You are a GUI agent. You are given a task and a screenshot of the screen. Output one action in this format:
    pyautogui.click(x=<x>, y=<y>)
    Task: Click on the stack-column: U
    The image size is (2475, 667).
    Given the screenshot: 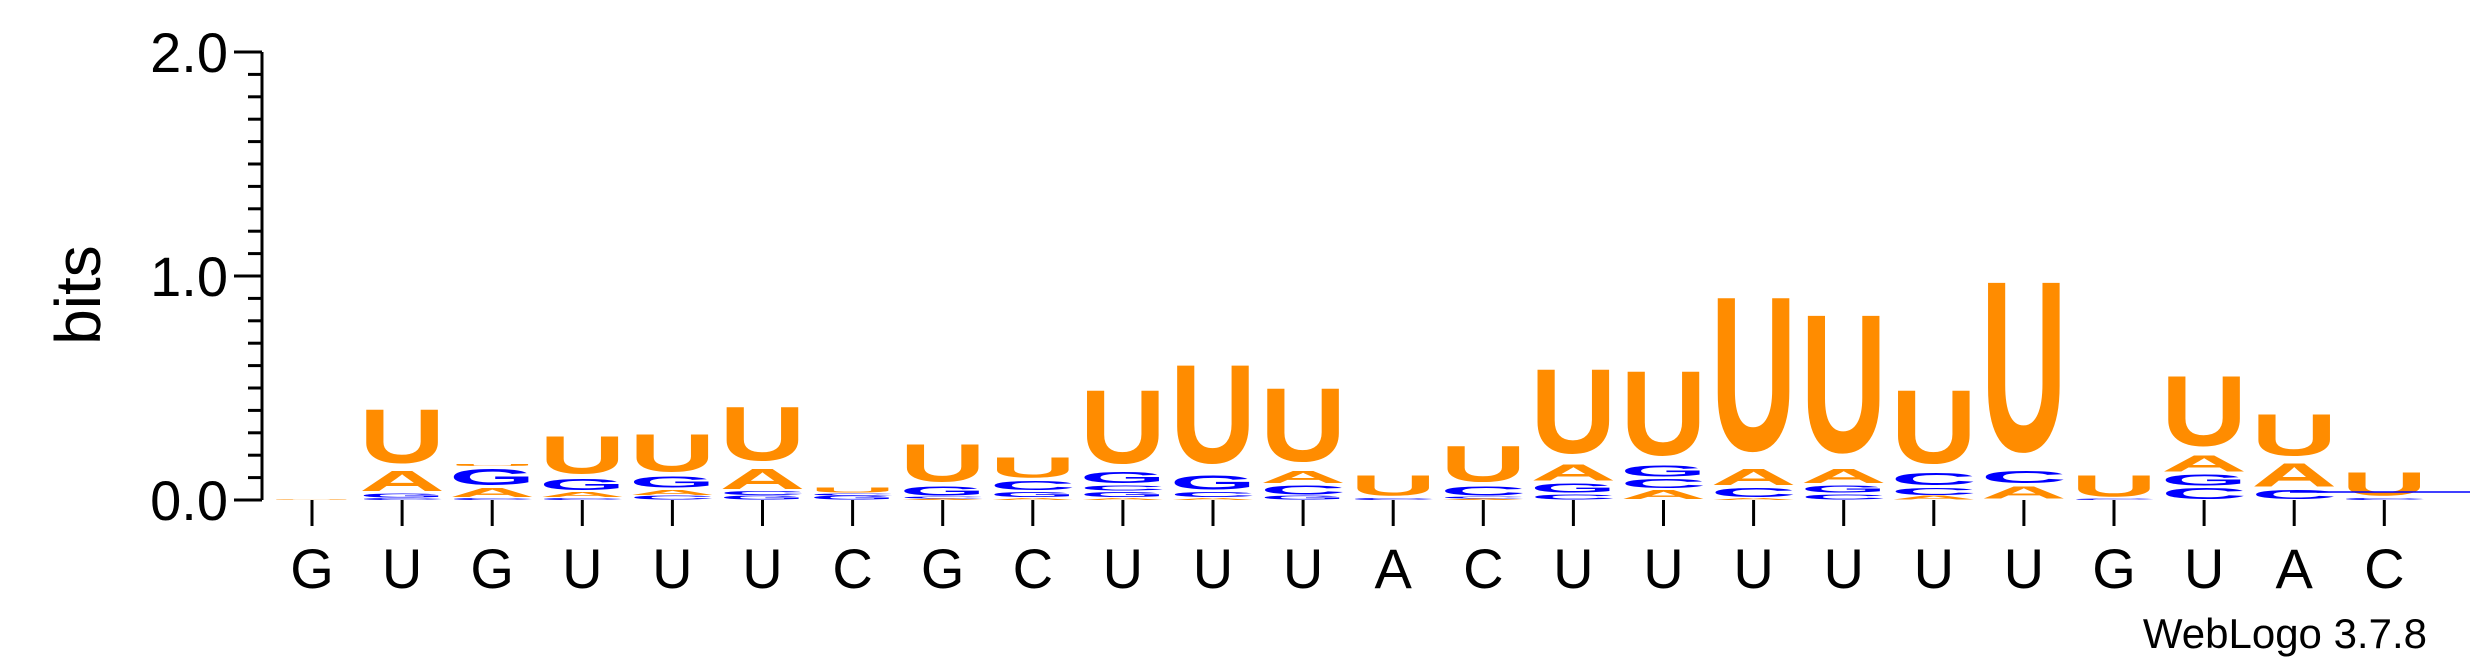 What is the action you would take?
    pyautogui.click(x=312, y=499)
    